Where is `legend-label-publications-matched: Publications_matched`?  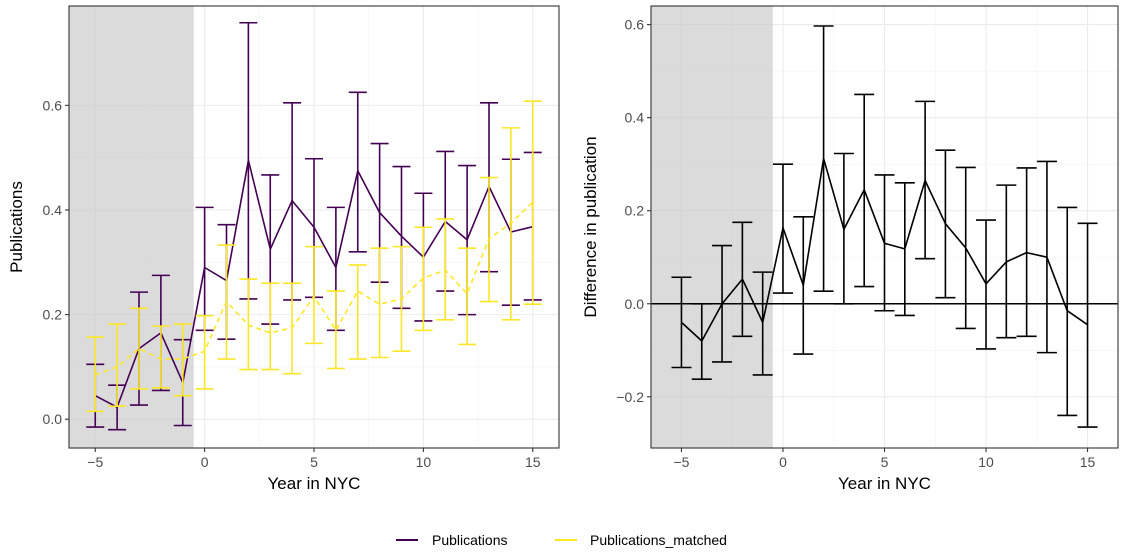
legend-label-publications-matched: Publications_matched is located at coordinates (658, 540).